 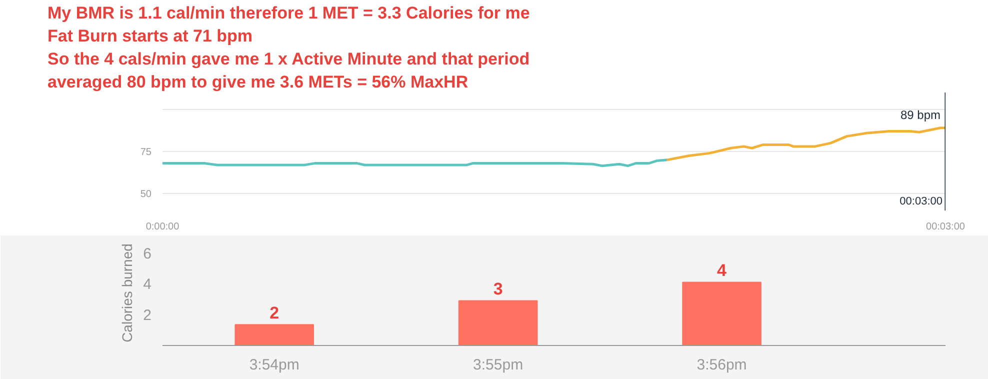 I want to click on annotation: 89 bpm, so click(x=920, y=115).